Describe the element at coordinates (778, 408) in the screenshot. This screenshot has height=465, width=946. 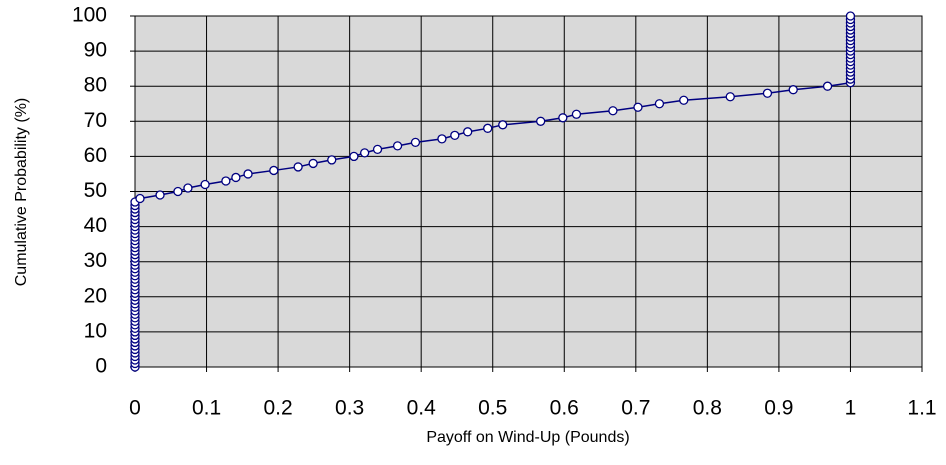
I see `x-tick-label: 0.9` at that location.